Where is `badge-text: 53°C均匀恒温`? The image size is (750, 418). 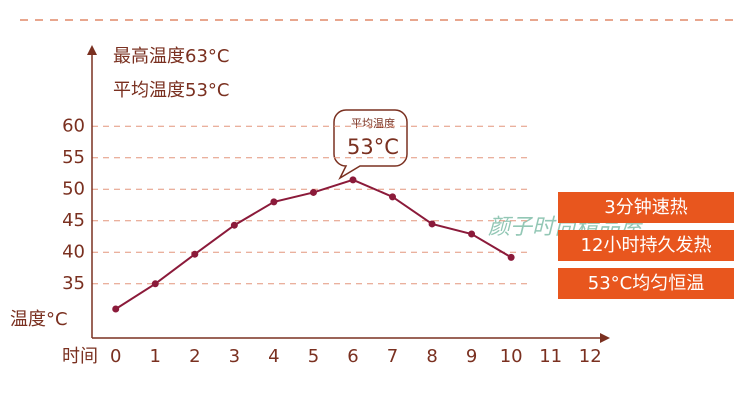
badge-text: 53°C均匀恒温 is located at coordinates (646, 283).